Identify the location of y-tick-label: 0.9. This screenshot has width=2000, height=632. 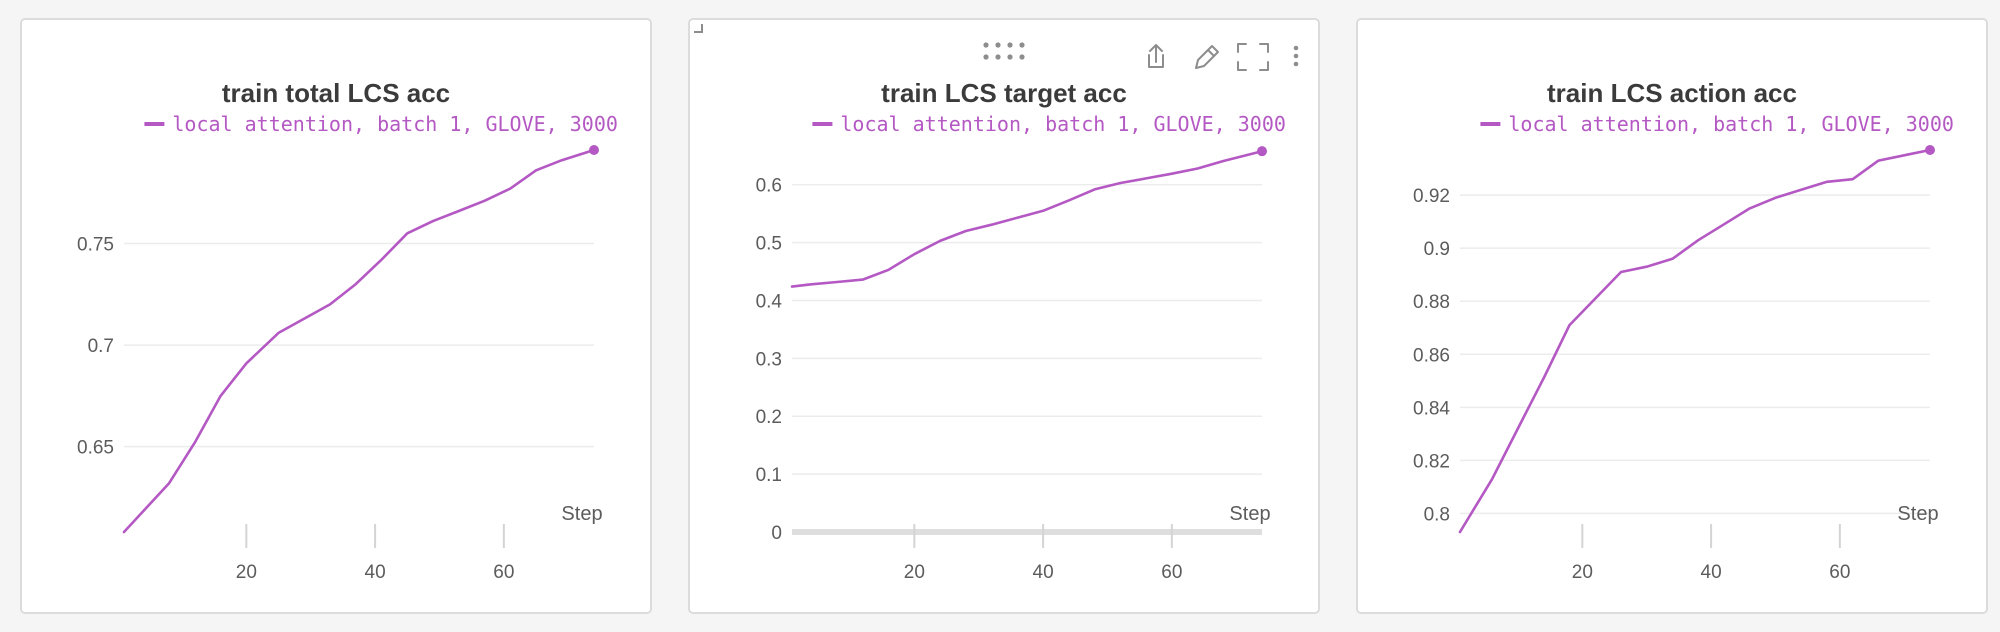
(1437, 249).